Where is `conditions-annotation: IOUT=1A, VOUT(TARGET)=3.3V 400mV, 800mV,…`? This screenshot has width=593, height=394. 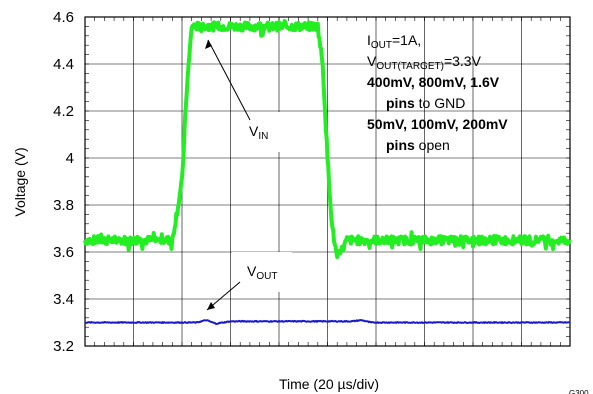
conditions-annotation: IOUT=1A, VOUT(TARGET)=3.3V 400mV, 800mV,… is located at coordinates (437, 92).